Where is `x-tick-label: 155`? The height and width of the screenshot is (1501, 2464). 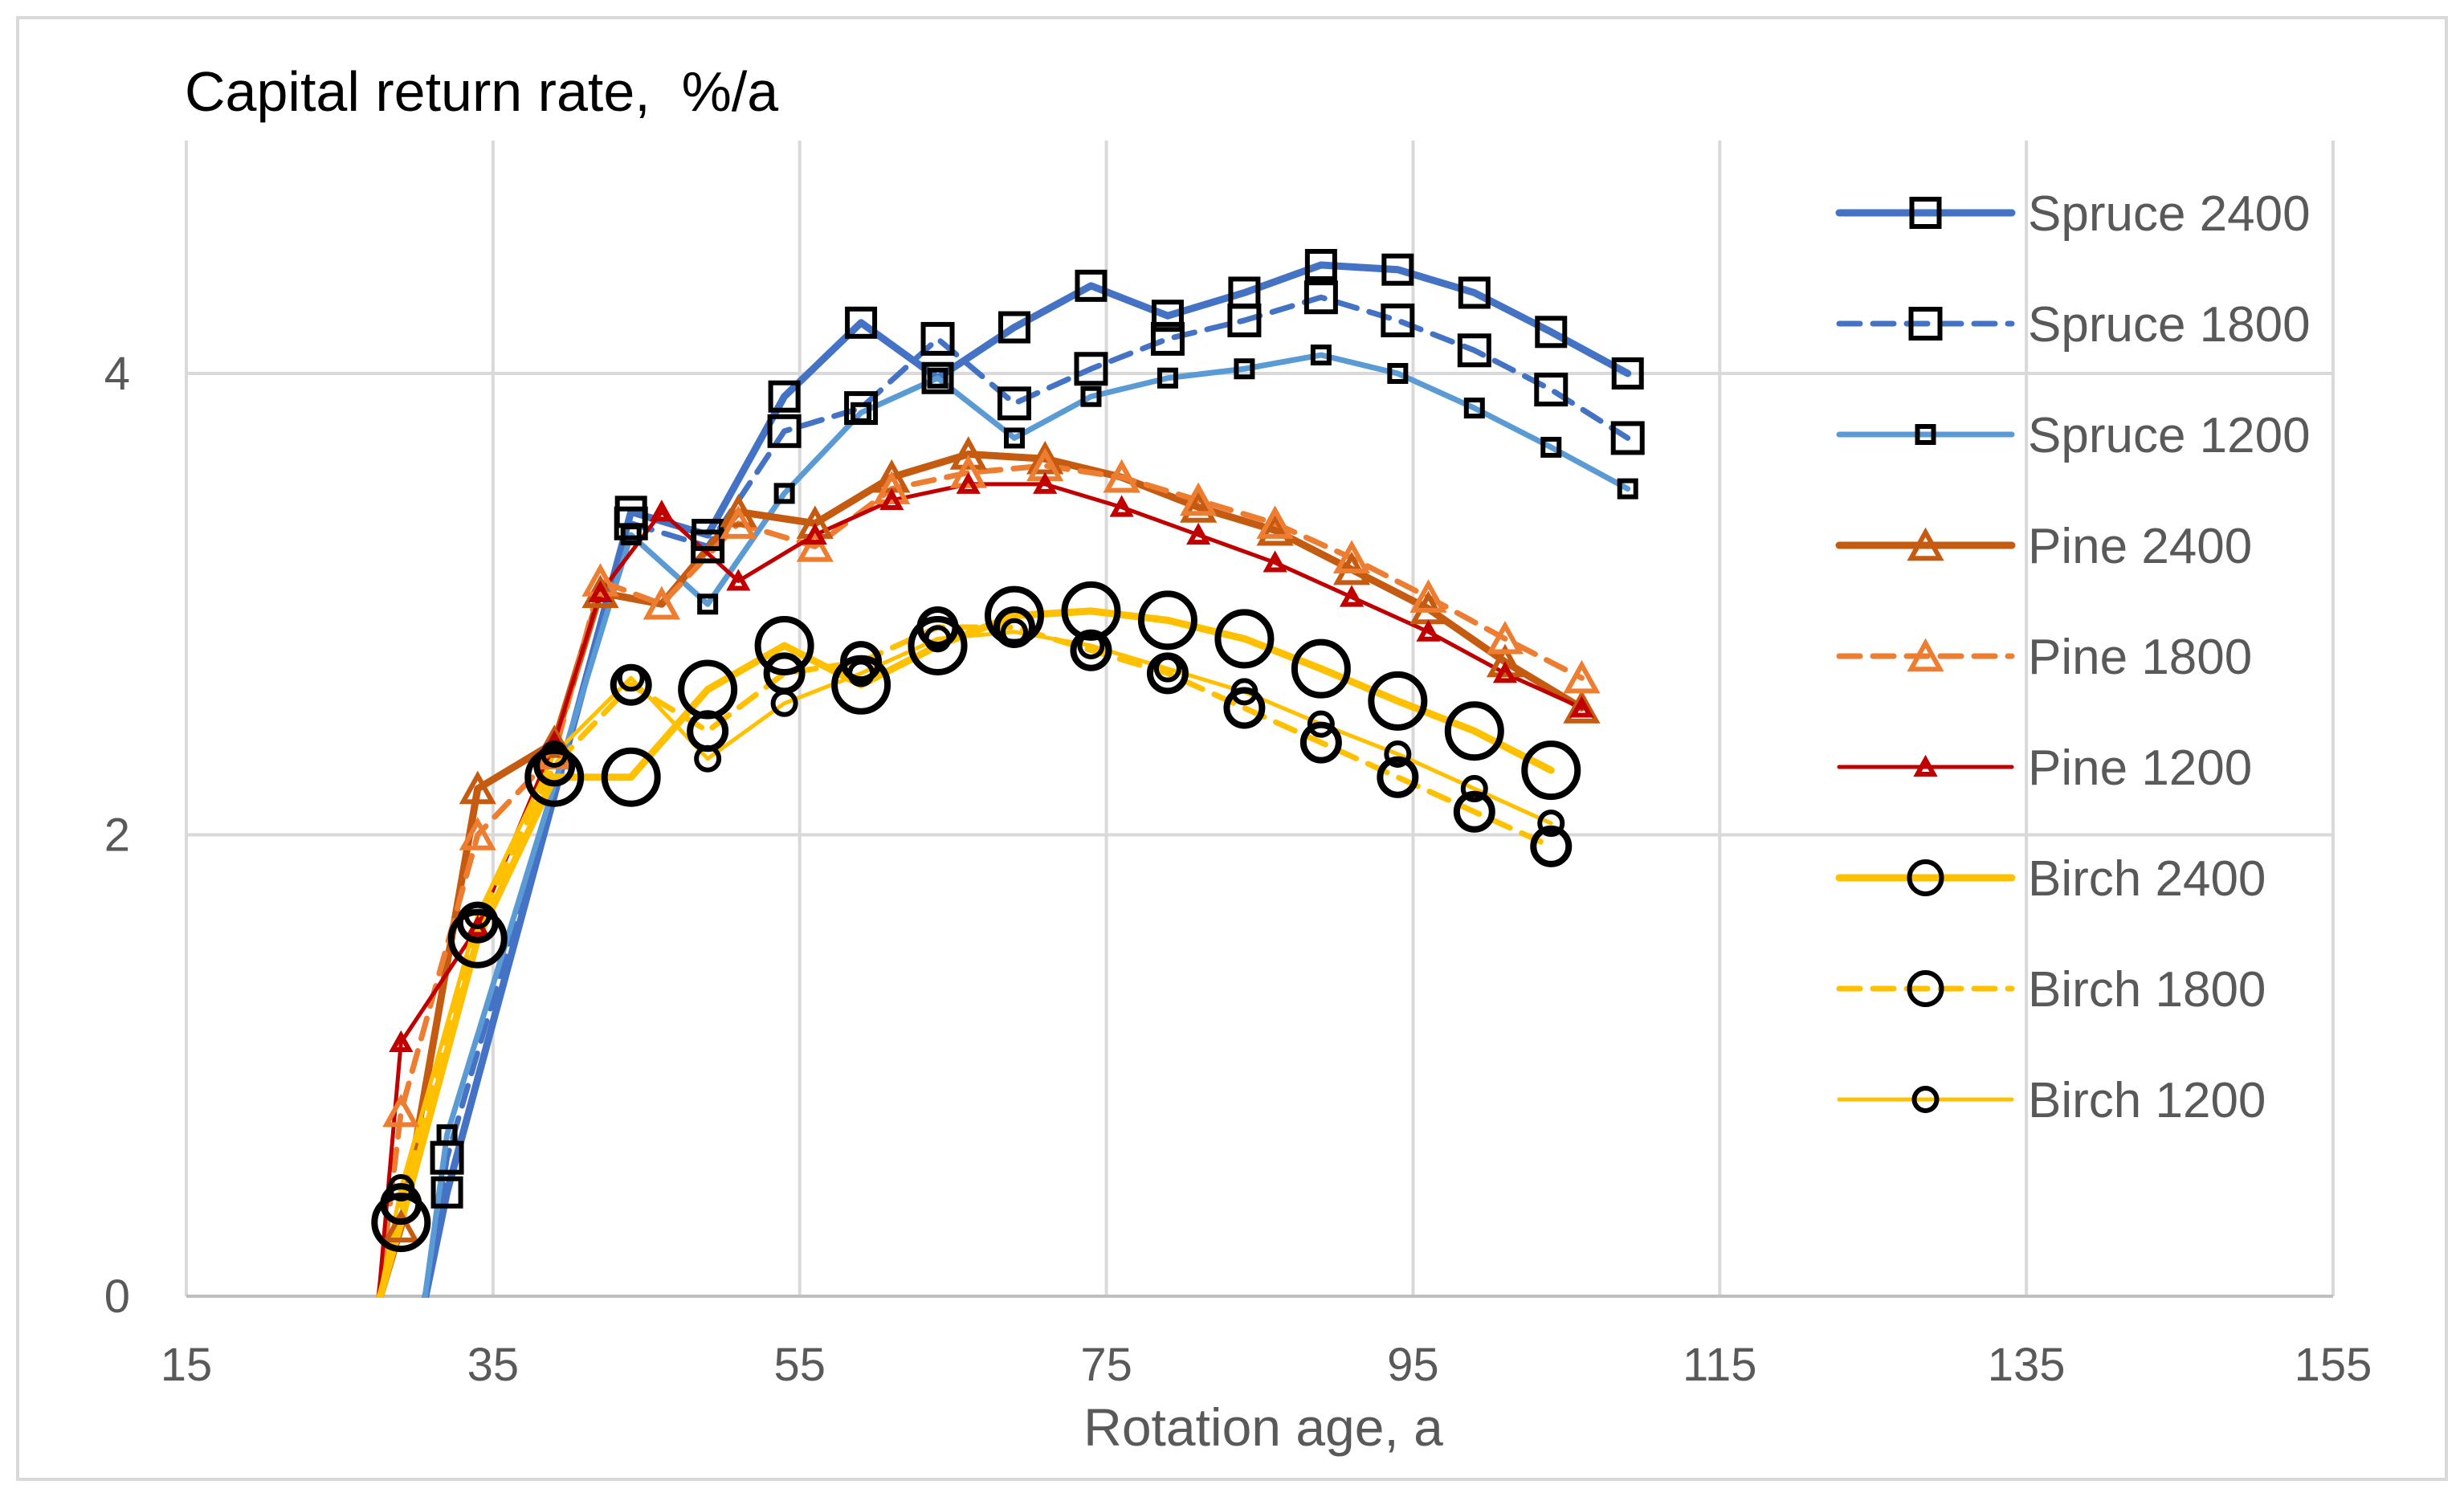 x-tick-label: 155 is located at coordinates (2333, 1365).